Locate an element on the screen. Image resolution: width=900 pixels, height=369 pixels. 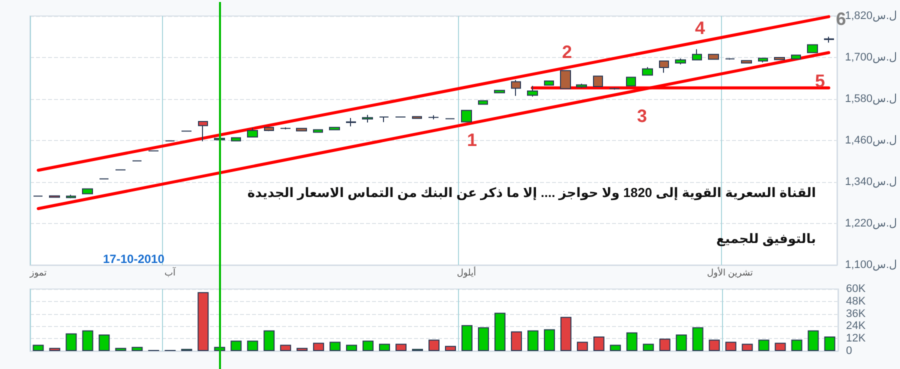
y-tick-label: 1,460ل.س is located at coordinates (871, 140).